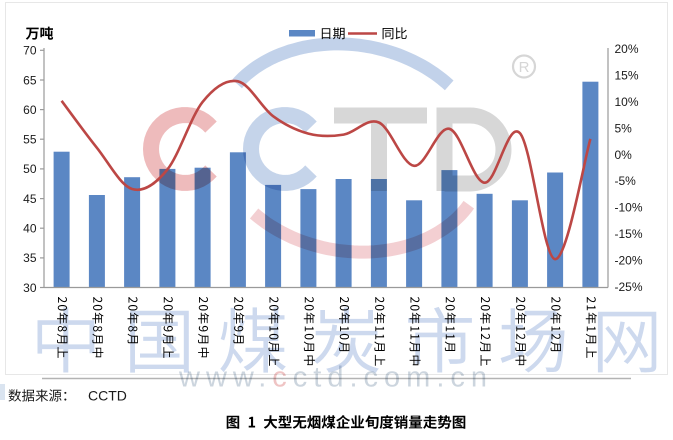 The image size is (673, 440). What do you see at coordinates (30, 258) in the screenshot?
I see `svg-text: 35` at bounding box center [30, 258].